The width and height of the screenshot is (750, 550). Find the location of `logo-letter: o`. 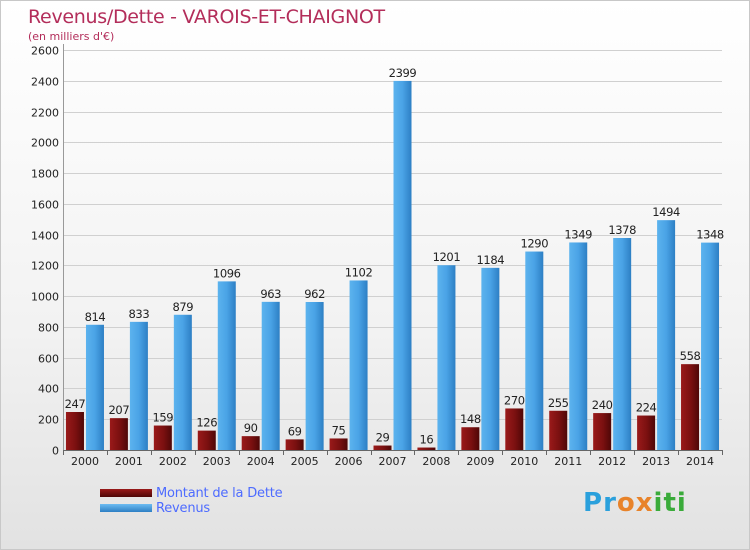

logo-letter: o is located at coordinates (626, 503).